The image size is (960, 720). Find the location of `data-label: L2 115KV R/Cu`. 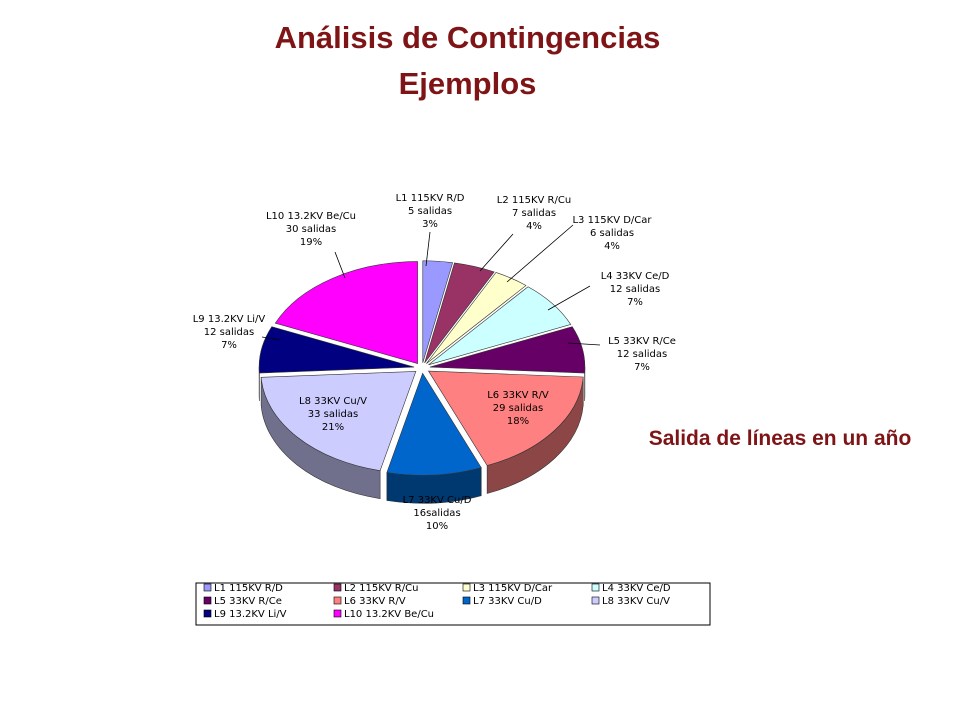

data-label: L2 115KV R/Cu is located at coordinates (534, 200).